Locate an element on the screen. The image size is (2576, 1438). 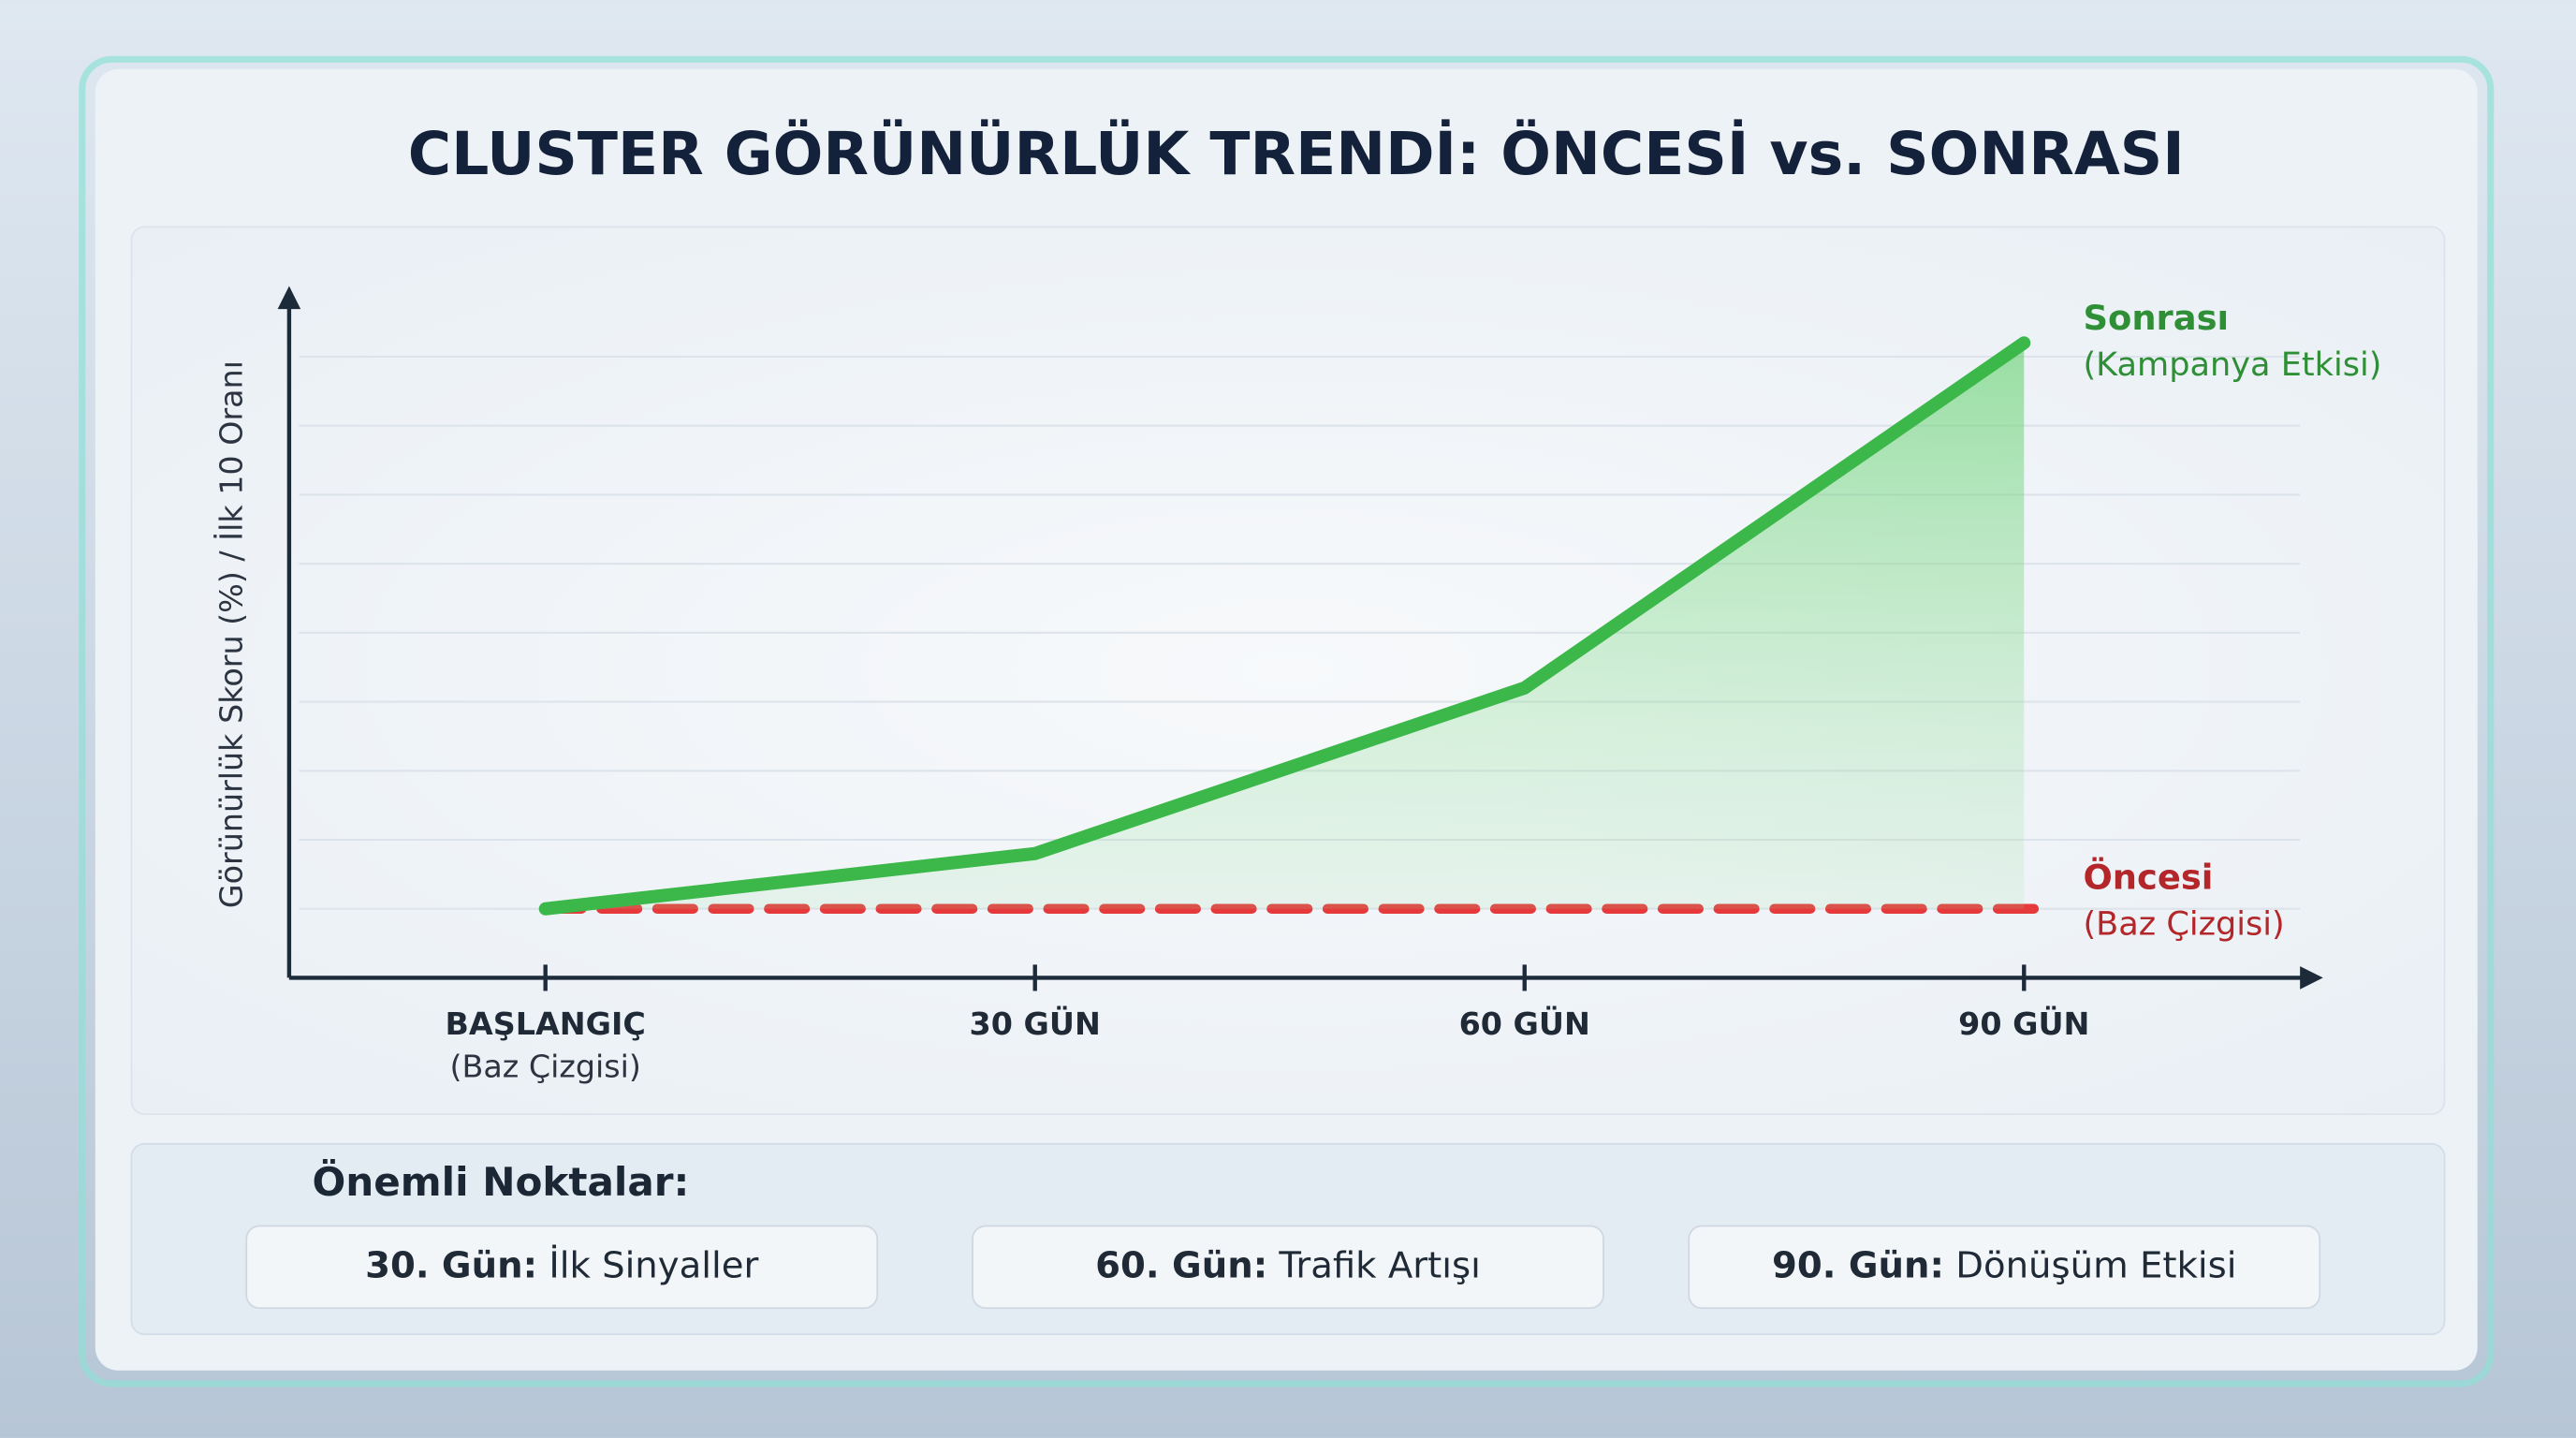
key-point: 30. Gün: İlk Sinyaller is located at coordinates (561, 1264).